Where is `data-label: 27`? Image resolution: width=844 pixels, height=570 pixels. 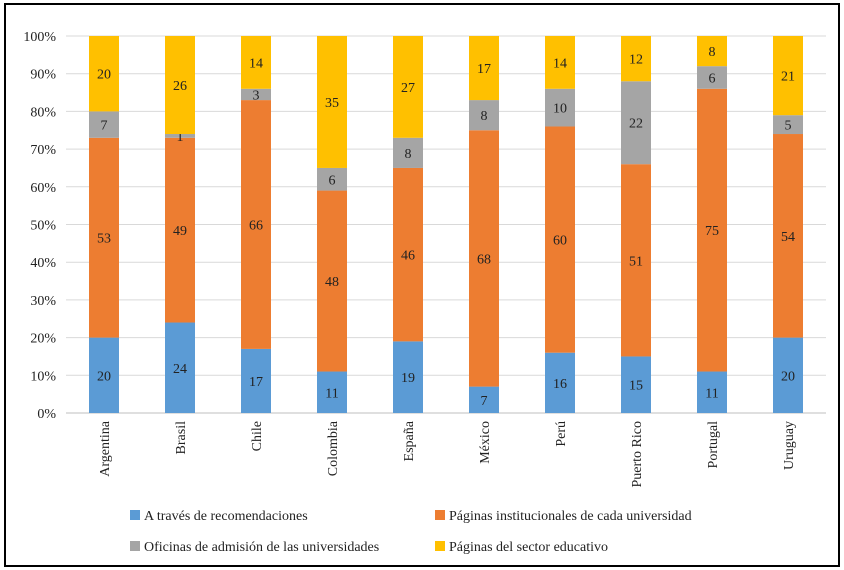 data-label: 27 is located at coordinates (408, 88).